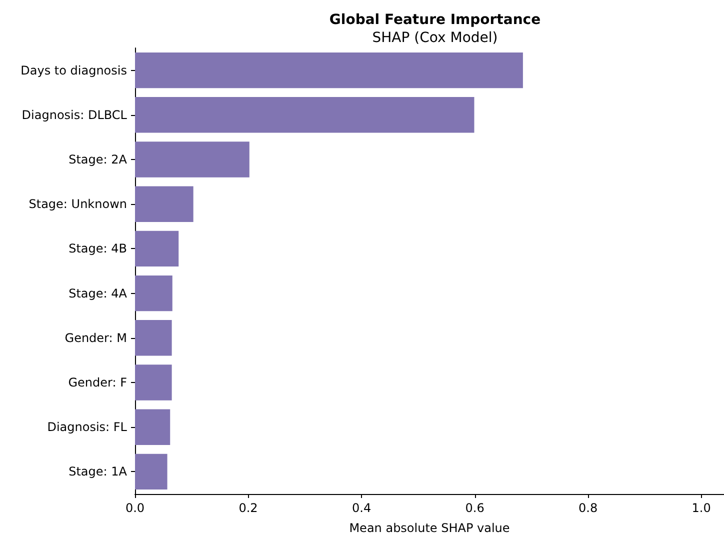 Image resolution: width=724 pixels, height=539 pixels. Describe the element at coordinates (362, 508) in the screenshot. I see `x-tick-label: 0.4` at that location.